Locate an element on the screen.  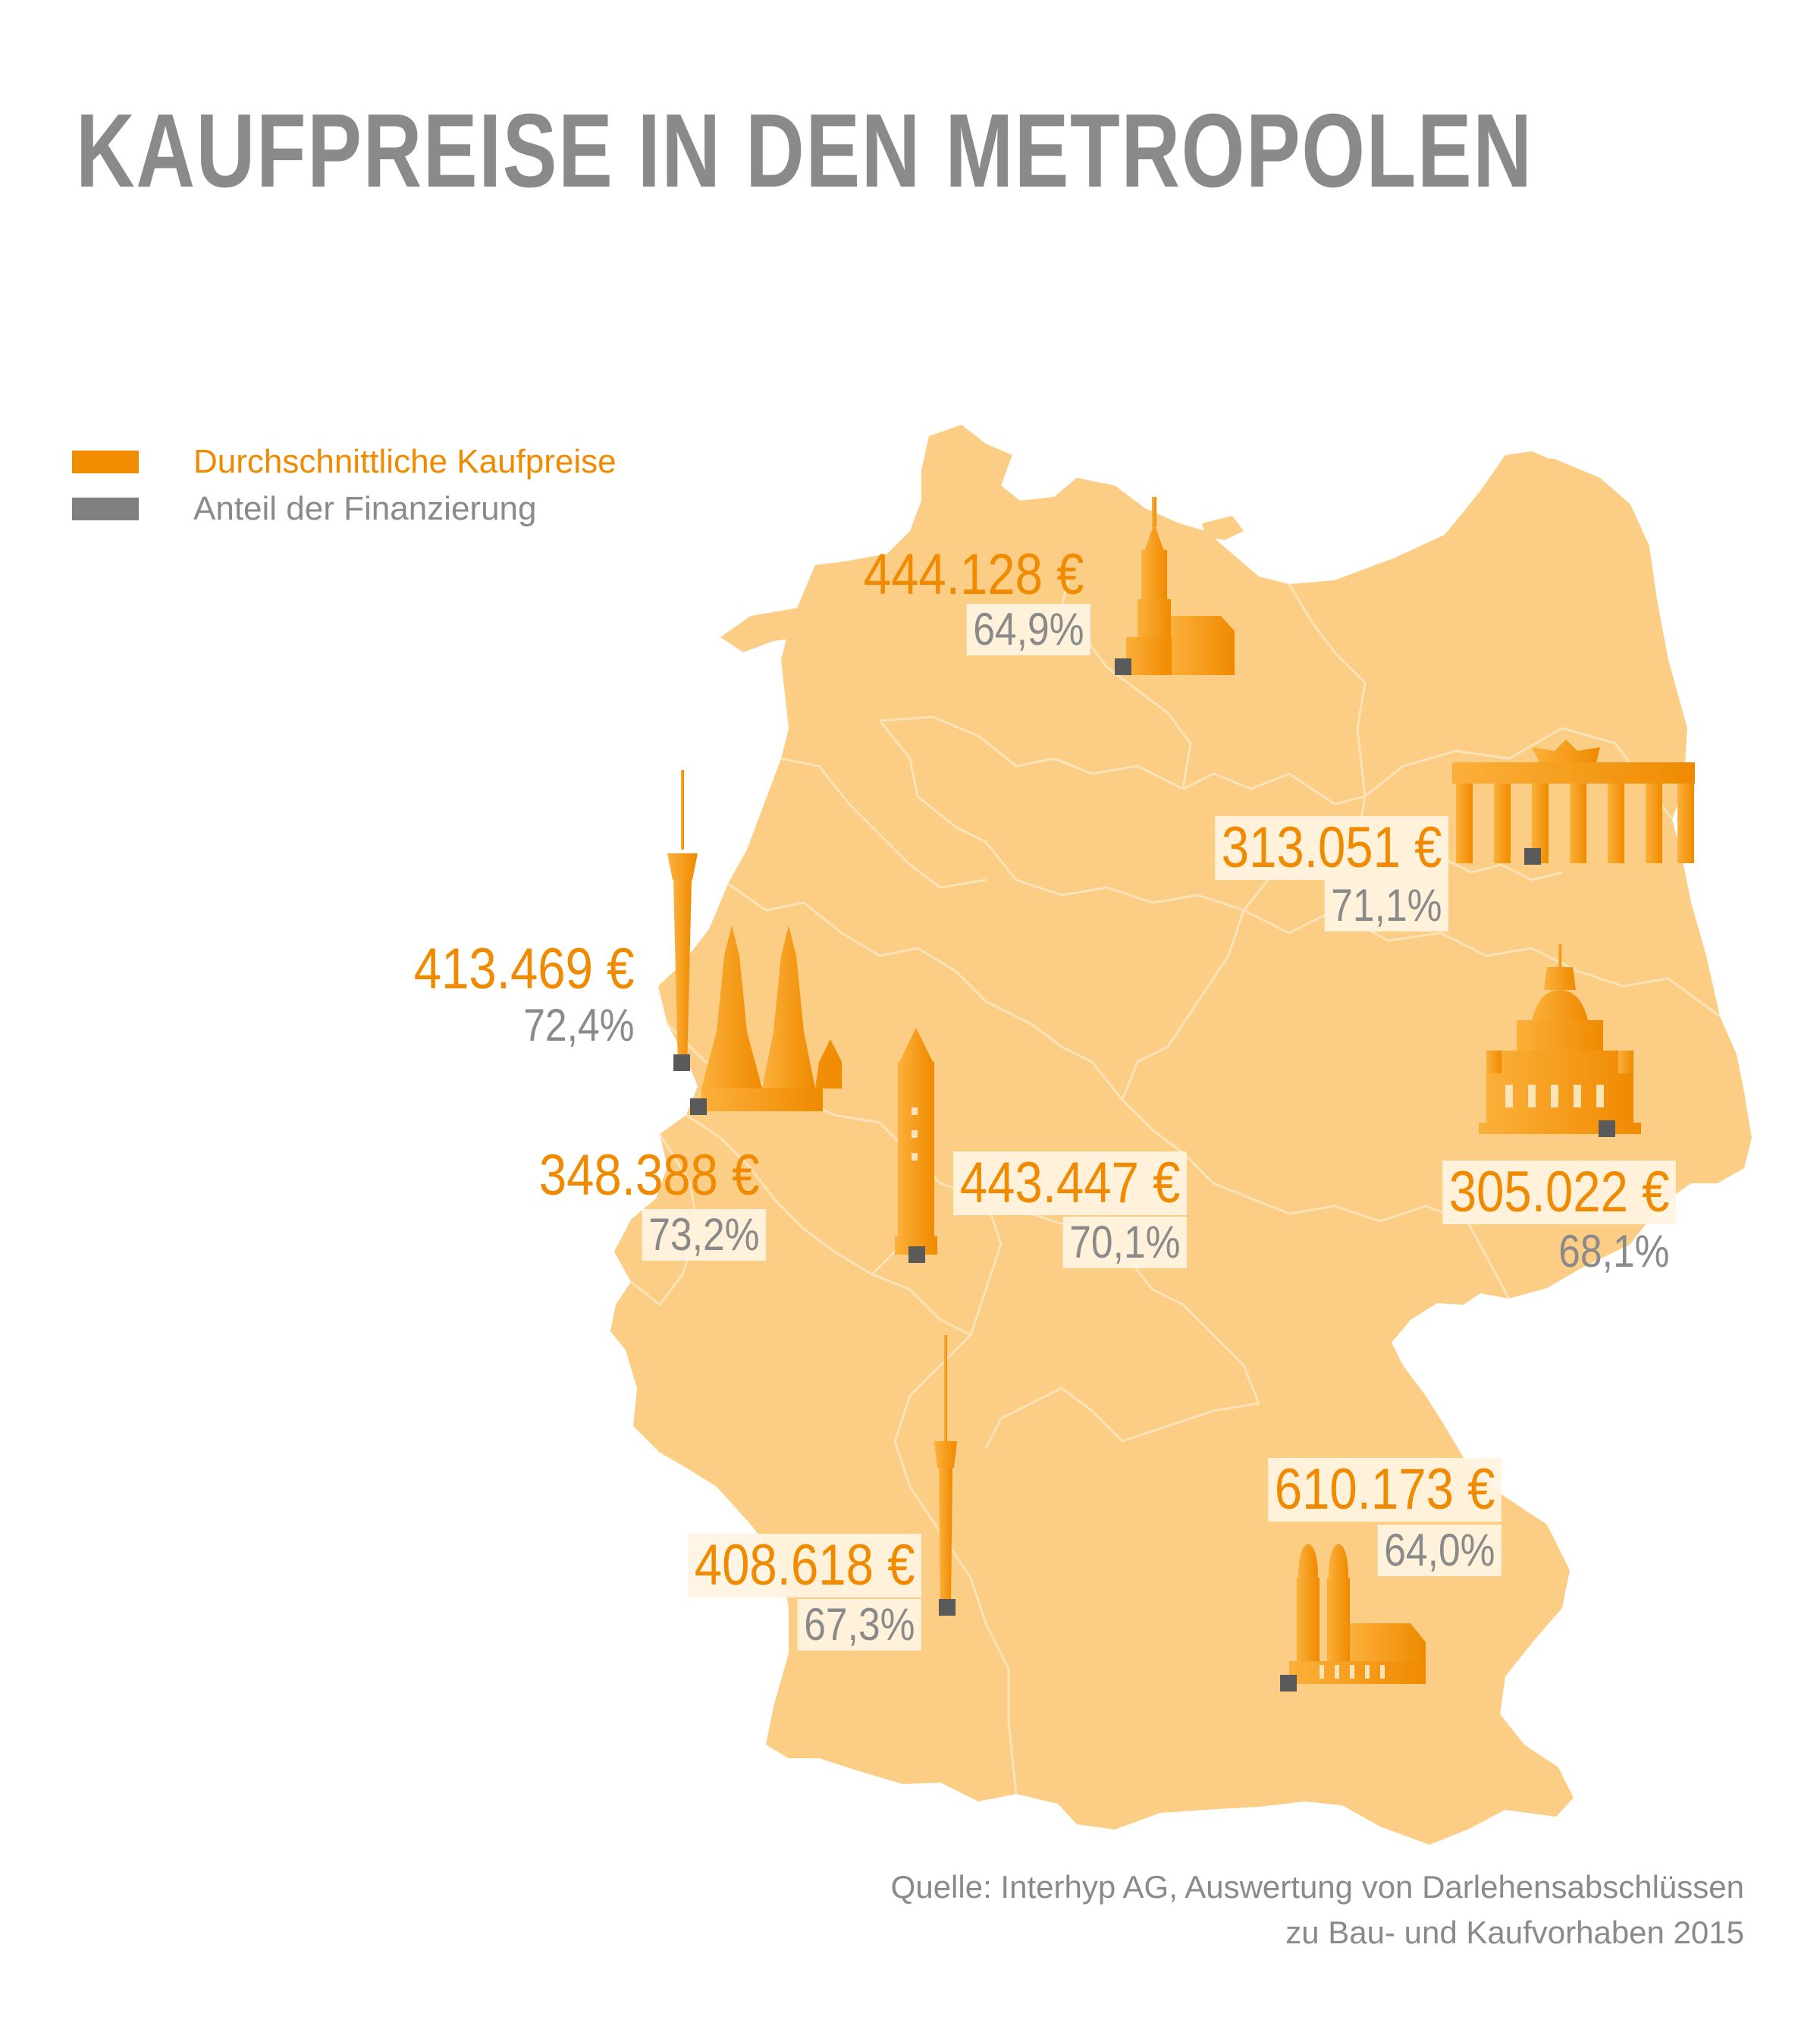
share-dresden: 68,1% is located at coordinates (1614, 1251).